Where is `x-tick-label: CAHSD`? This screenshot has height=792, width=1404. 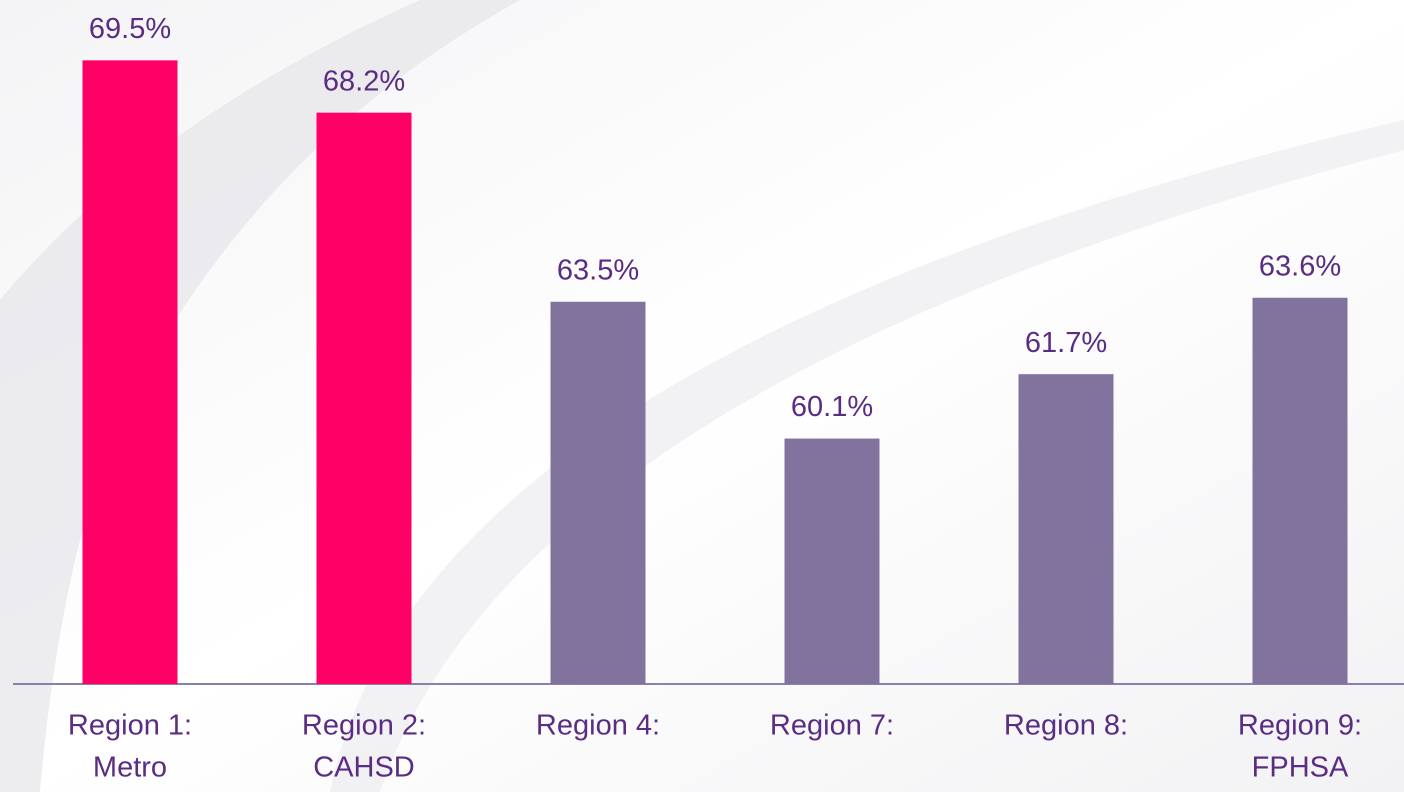 x-tick-label: CAHSD is located at coordinates (364, 768).